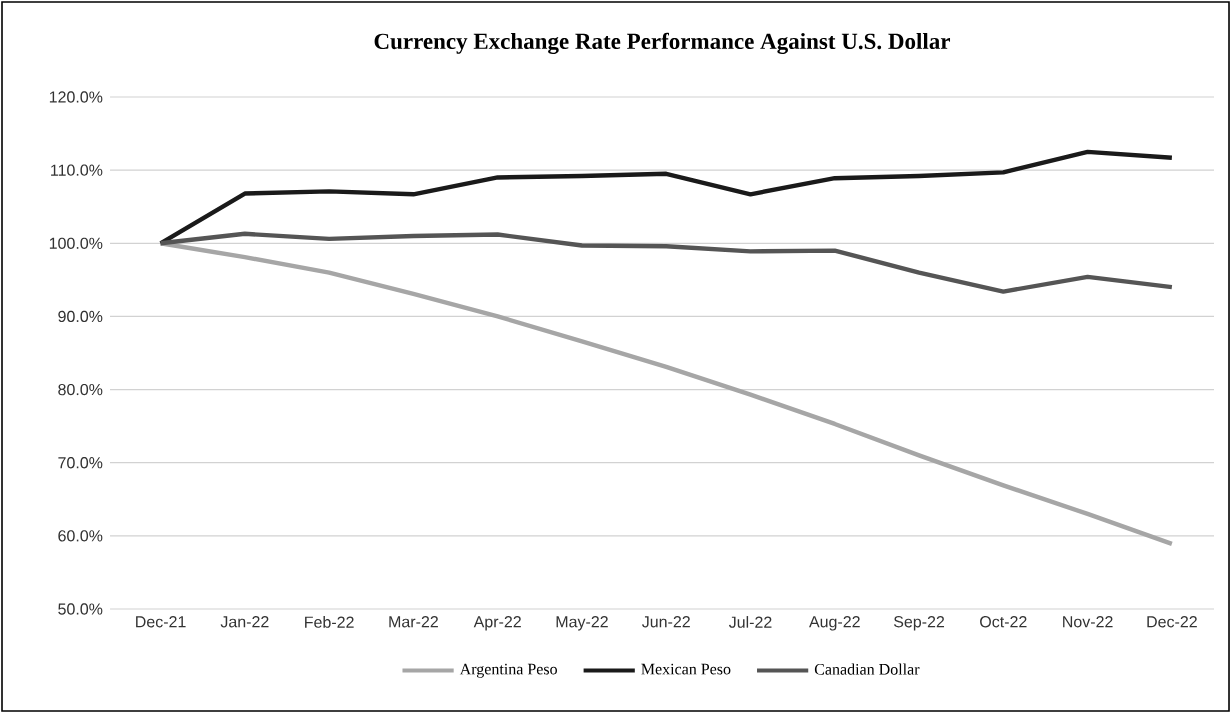  I want to click on x-tick-label: Apr-22, so click(497, 623).